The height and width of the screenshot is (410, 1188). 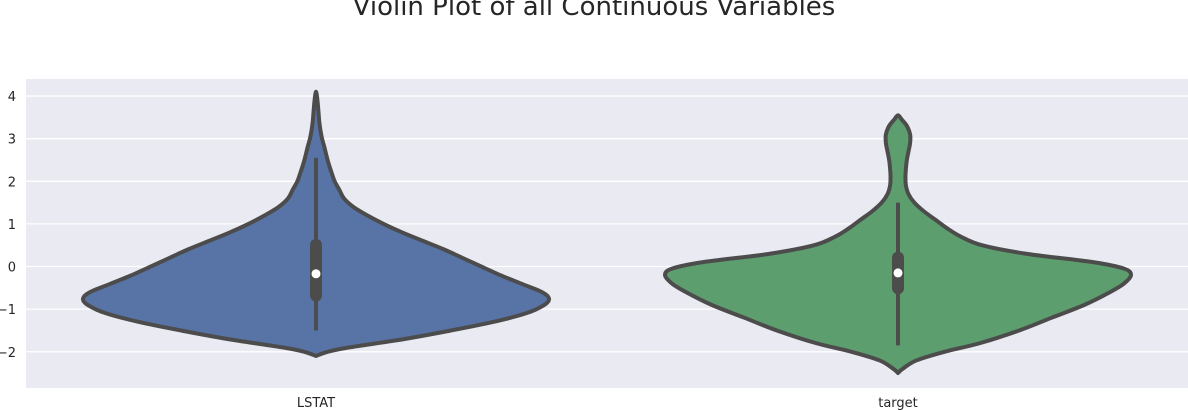 What do you see at coordinates (316, 403) in the screenshot?
I see `x-tick-label: LSTAT` at bounding box center [316, 403].